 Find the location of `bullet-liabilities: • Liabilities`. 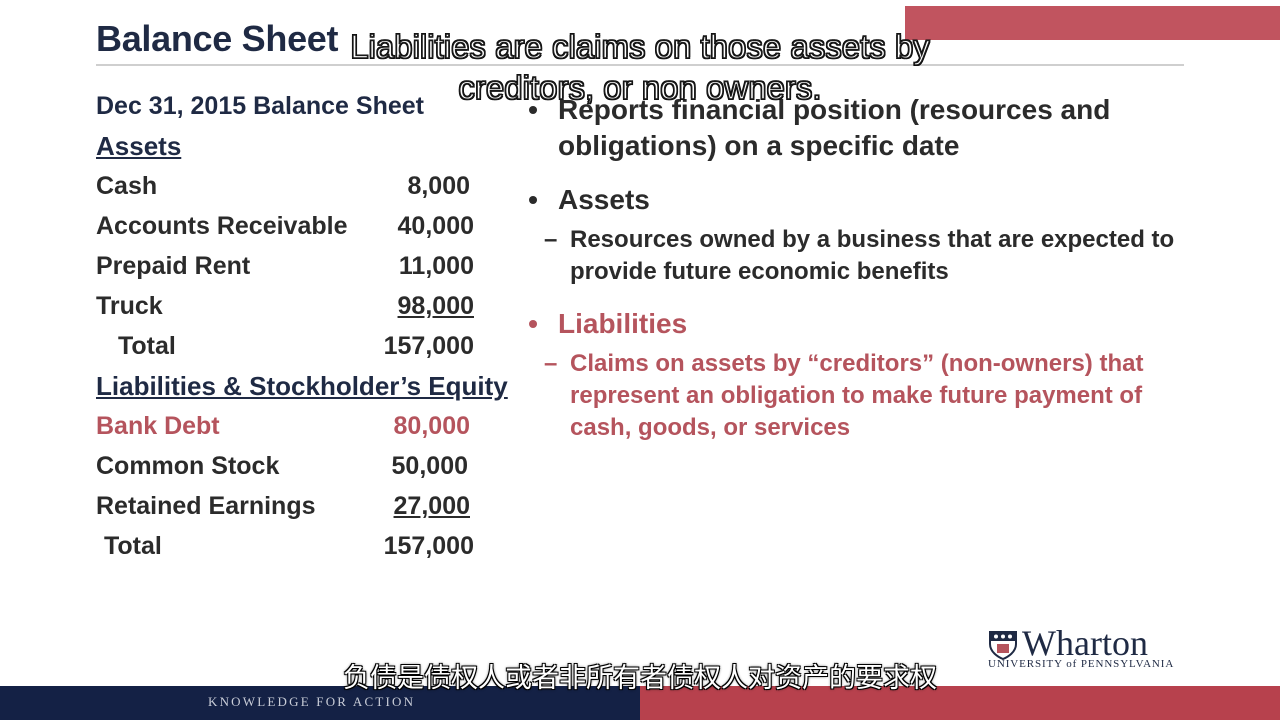

bullet-liabilities: • Liabilities is located at coordinates (848, 324).